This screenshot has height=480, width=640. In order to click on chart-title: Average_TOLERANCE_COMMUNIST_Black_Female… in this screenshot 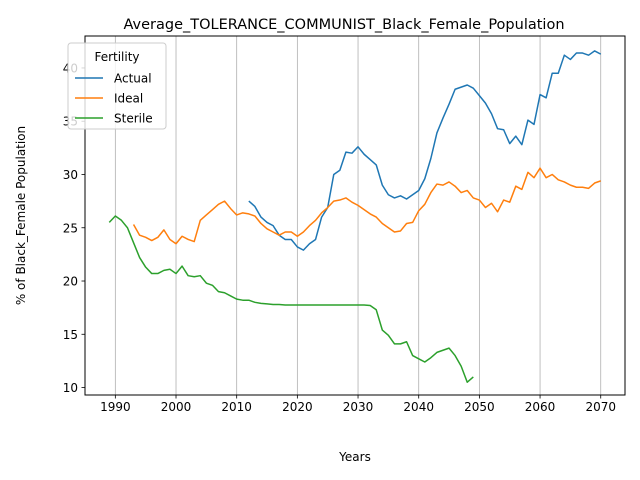, I will do `click(343, 25)`.